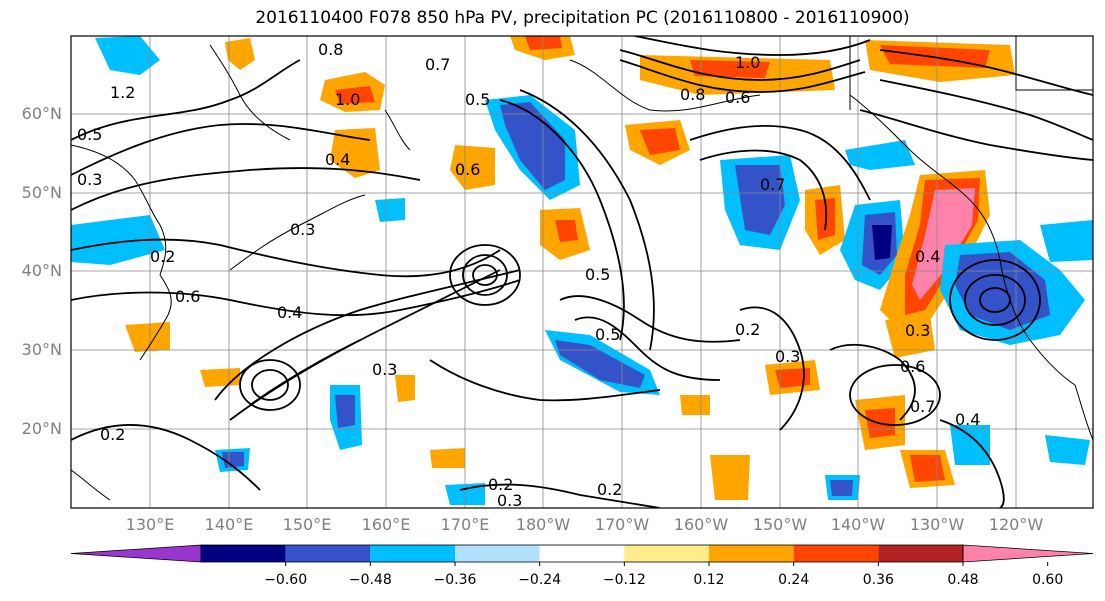 The image size is (1105, 601). What do you see at coordinates (540, 580) in the screenshot?
I see `colorbar-tick-label: −0.24` at bounding box center [540, 580].